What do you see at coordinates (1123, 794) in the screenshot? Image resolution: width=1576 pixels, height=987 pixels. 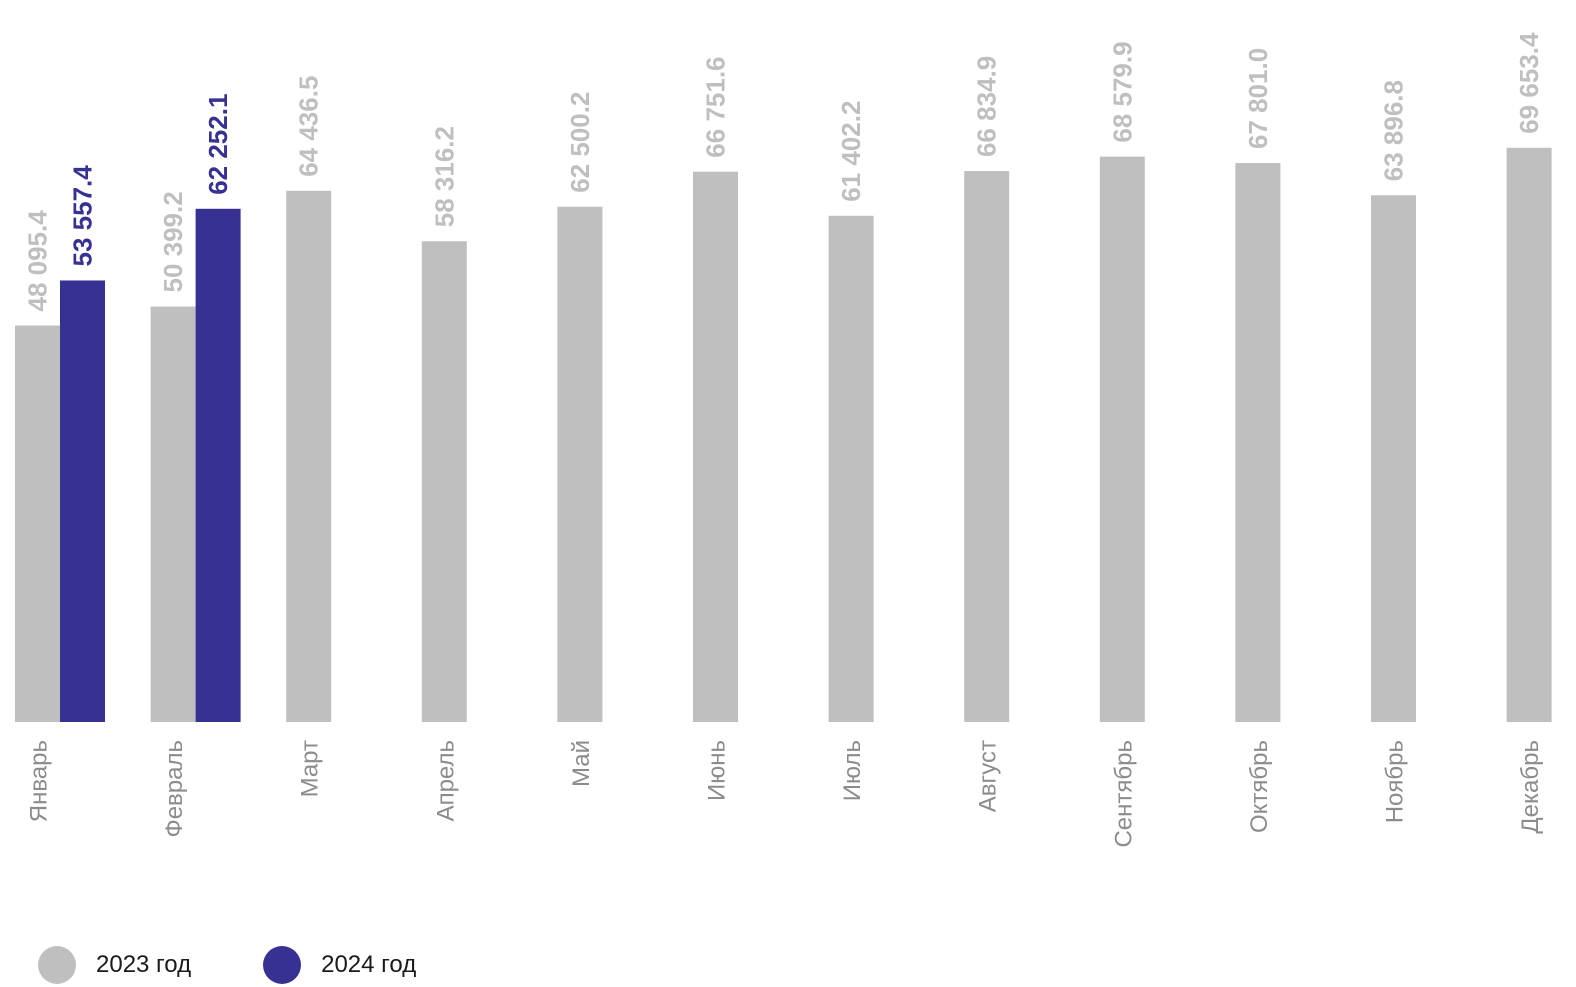 I see `category-label-9: Сентябрь` at bounding box center [1123, 794].